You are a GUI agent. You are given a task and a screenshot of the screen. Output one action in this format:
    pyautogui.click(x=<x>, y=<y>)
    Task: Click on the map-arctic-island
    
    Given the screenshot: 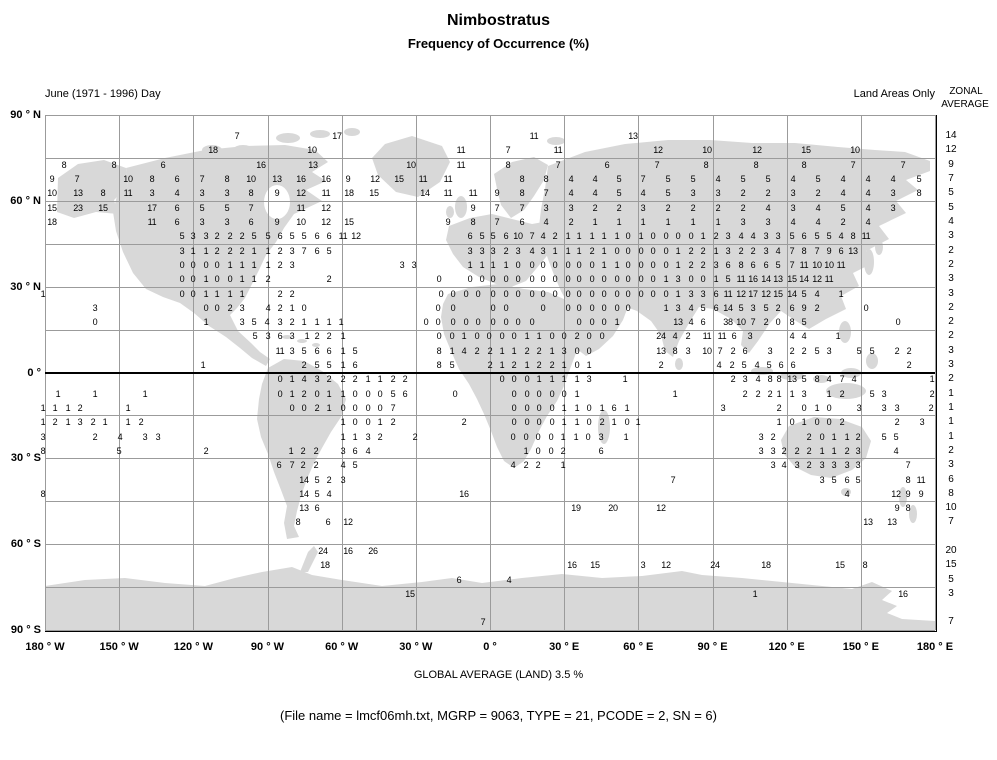 What is the action you would take?
    pyautogui.click(x=352, y=132)
    